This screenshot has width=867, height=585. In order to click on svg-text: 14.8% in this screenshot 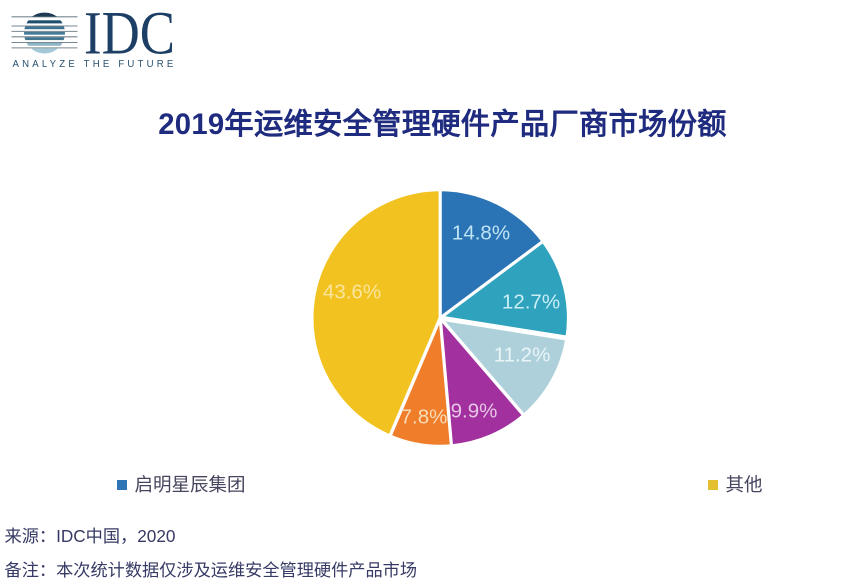, I will do `click(481, 233)`.